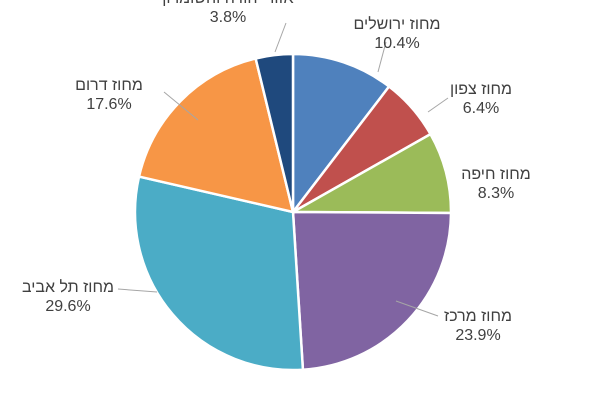 The image size is (602, 401). What do you see at coordinates (108, 104) in the screenshot?
I see `slice-value-label-6: 17.6%` at bounding box center [108, 104].